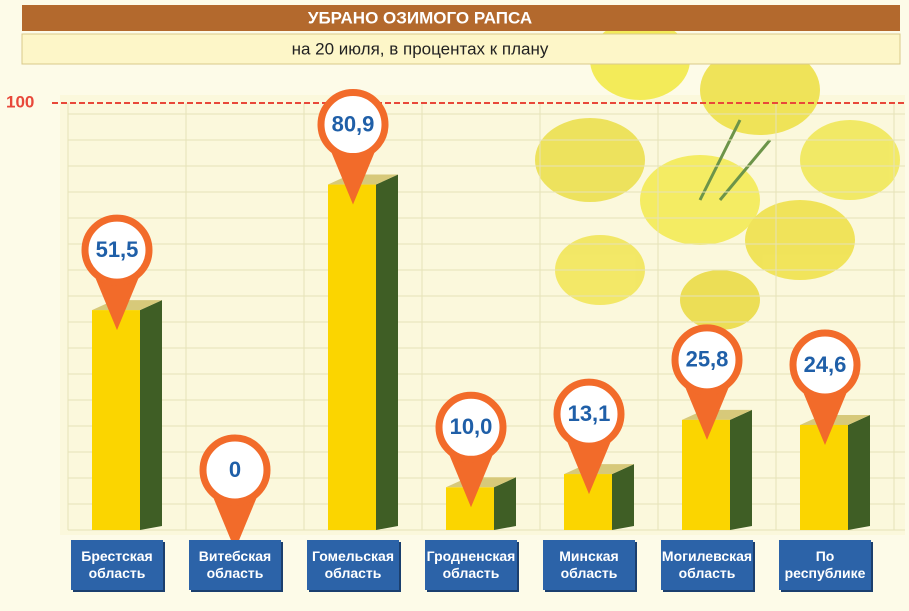  I want to click on value-label: 0, so click(235, 469).